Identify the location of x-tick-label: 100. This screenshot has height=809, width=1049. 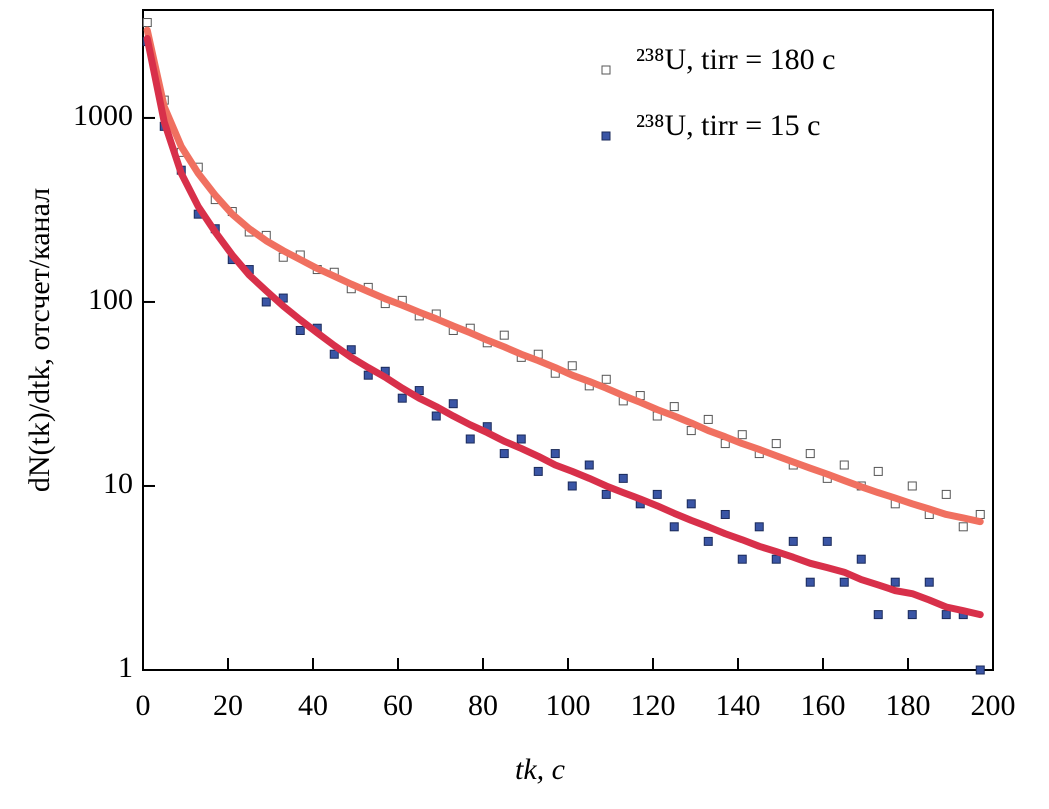
(568, 705).